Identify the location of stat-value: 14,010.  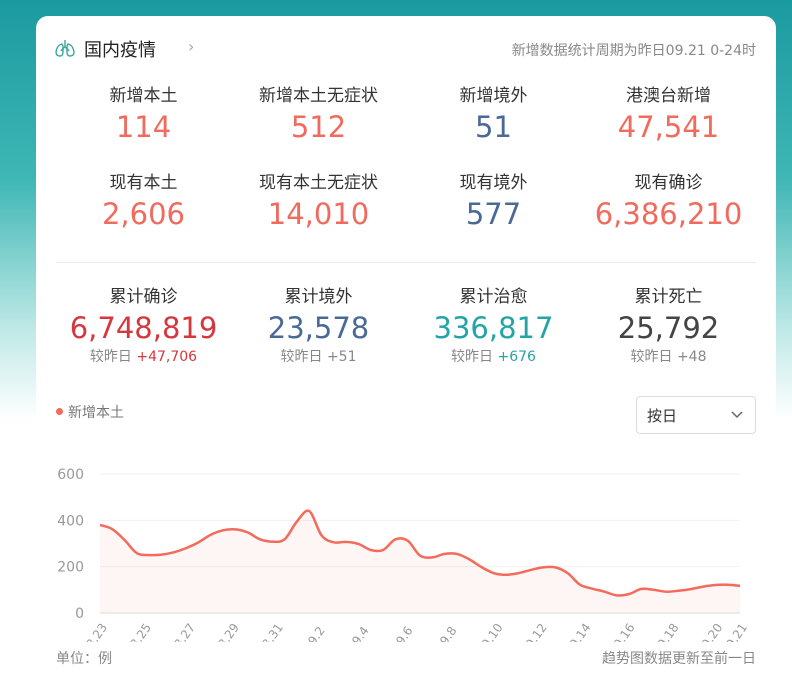
(318, 214).